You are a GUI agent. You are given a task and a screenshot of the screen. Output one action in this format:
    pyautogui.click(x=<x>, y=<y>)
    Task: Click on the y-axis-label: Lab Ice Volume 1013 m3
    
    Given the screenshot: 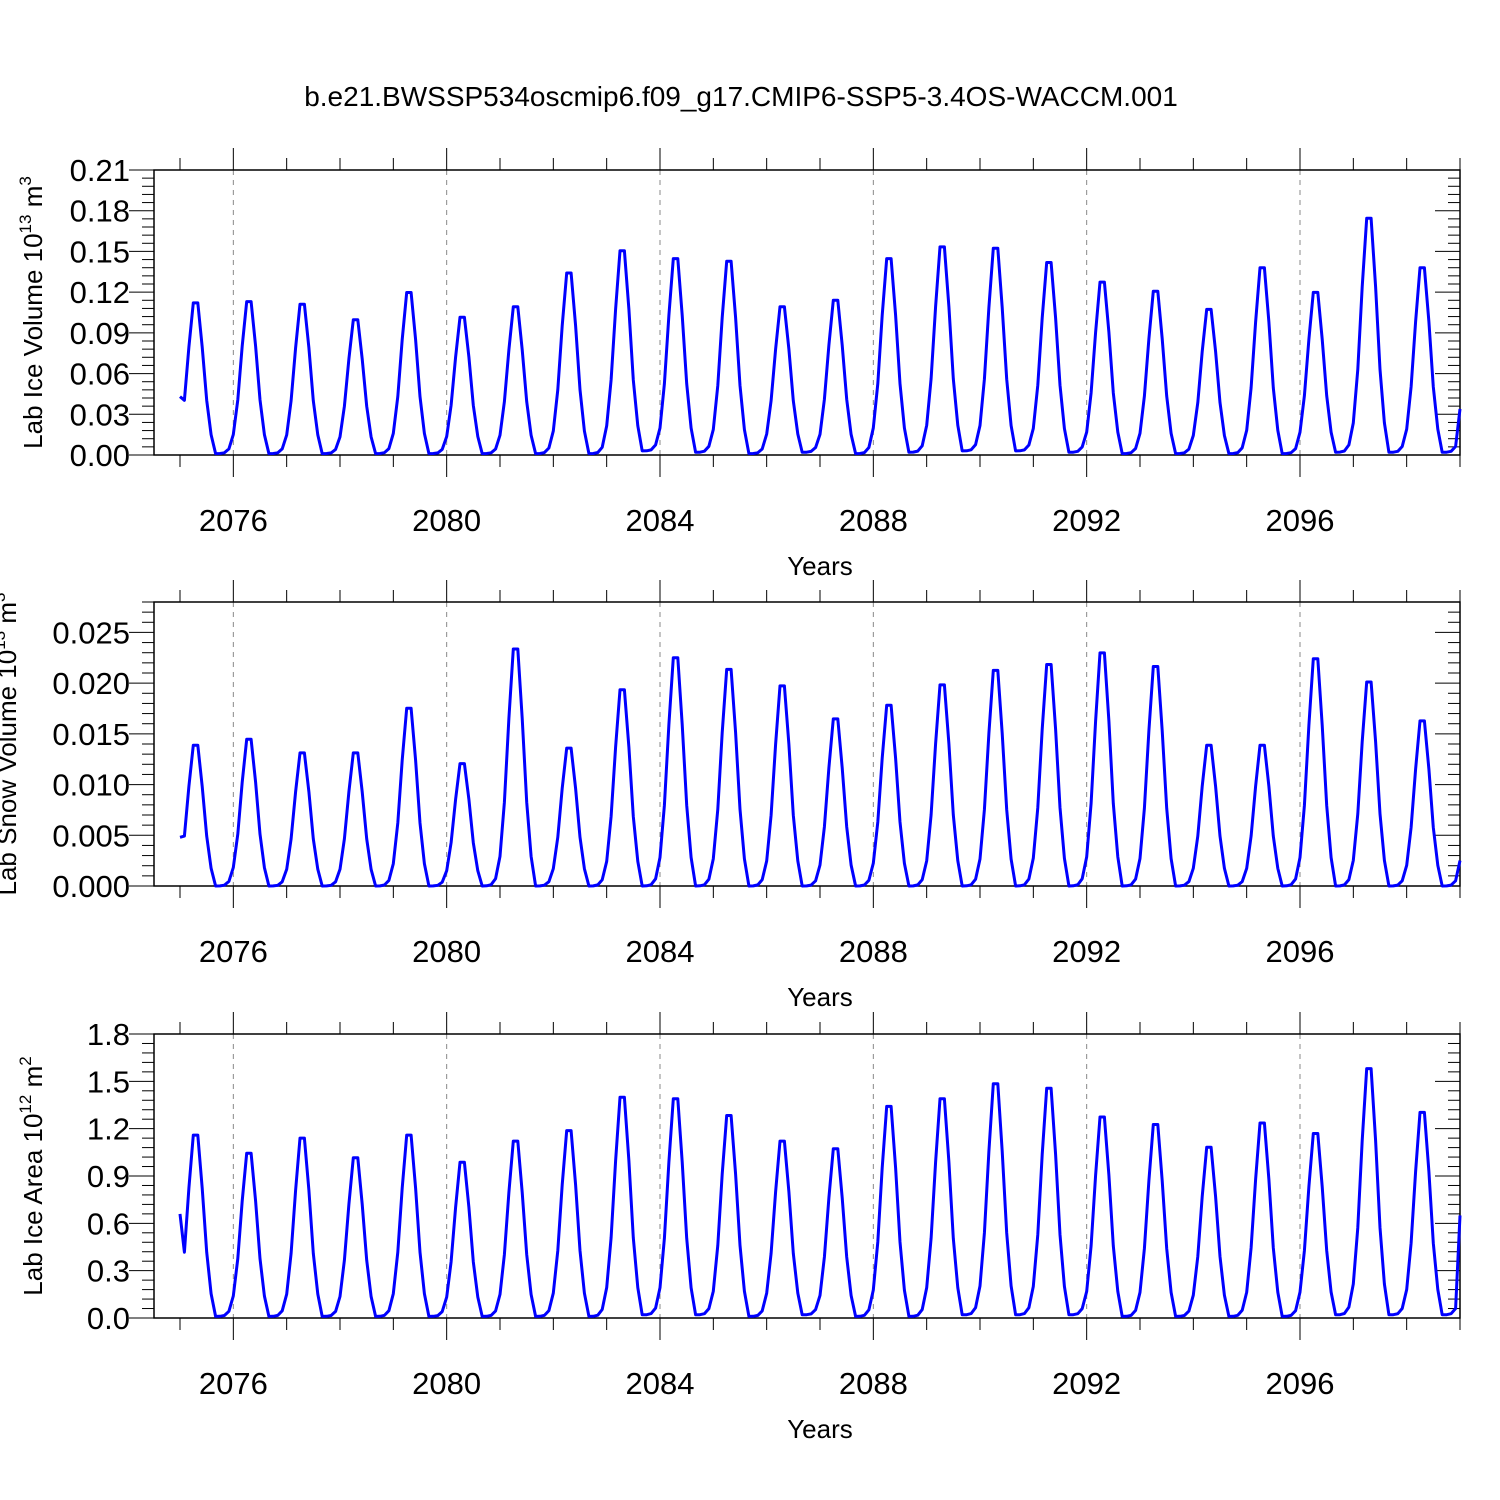 What is the action you would take?
    pyautogui.click(x=32, y=312)
    